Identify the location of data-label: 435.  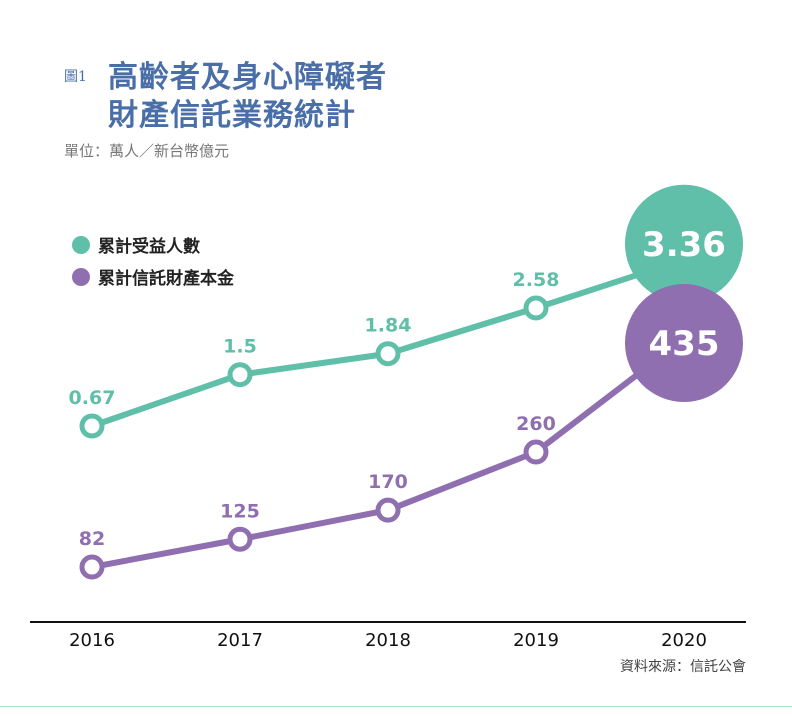
(684, 344).